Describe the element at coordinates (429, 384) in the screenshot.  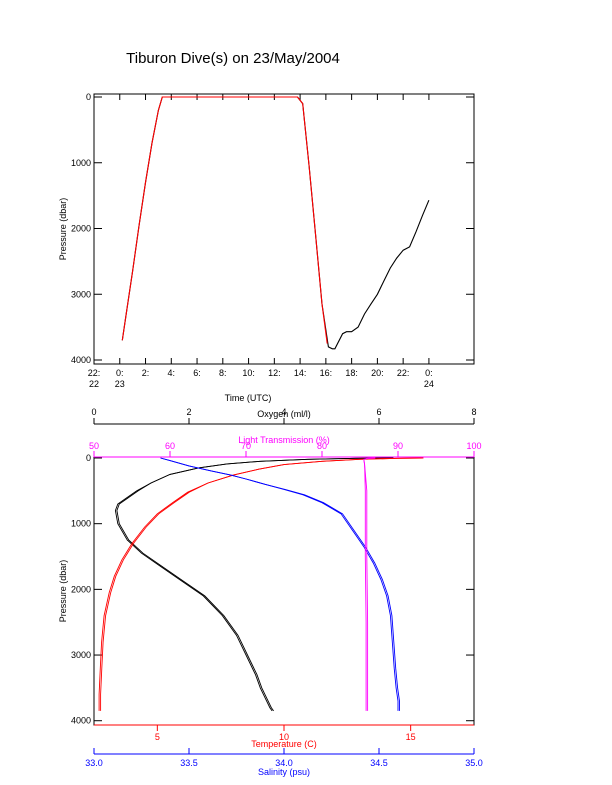
I see `x-tick-sublabel: 24` at that location.